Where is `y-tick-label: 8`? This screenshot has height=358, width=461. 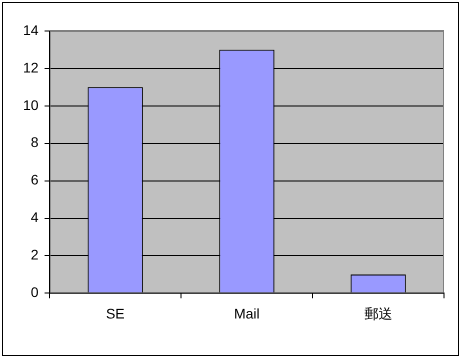
y-tick-label: 8 is located at coordinates (34, 142).